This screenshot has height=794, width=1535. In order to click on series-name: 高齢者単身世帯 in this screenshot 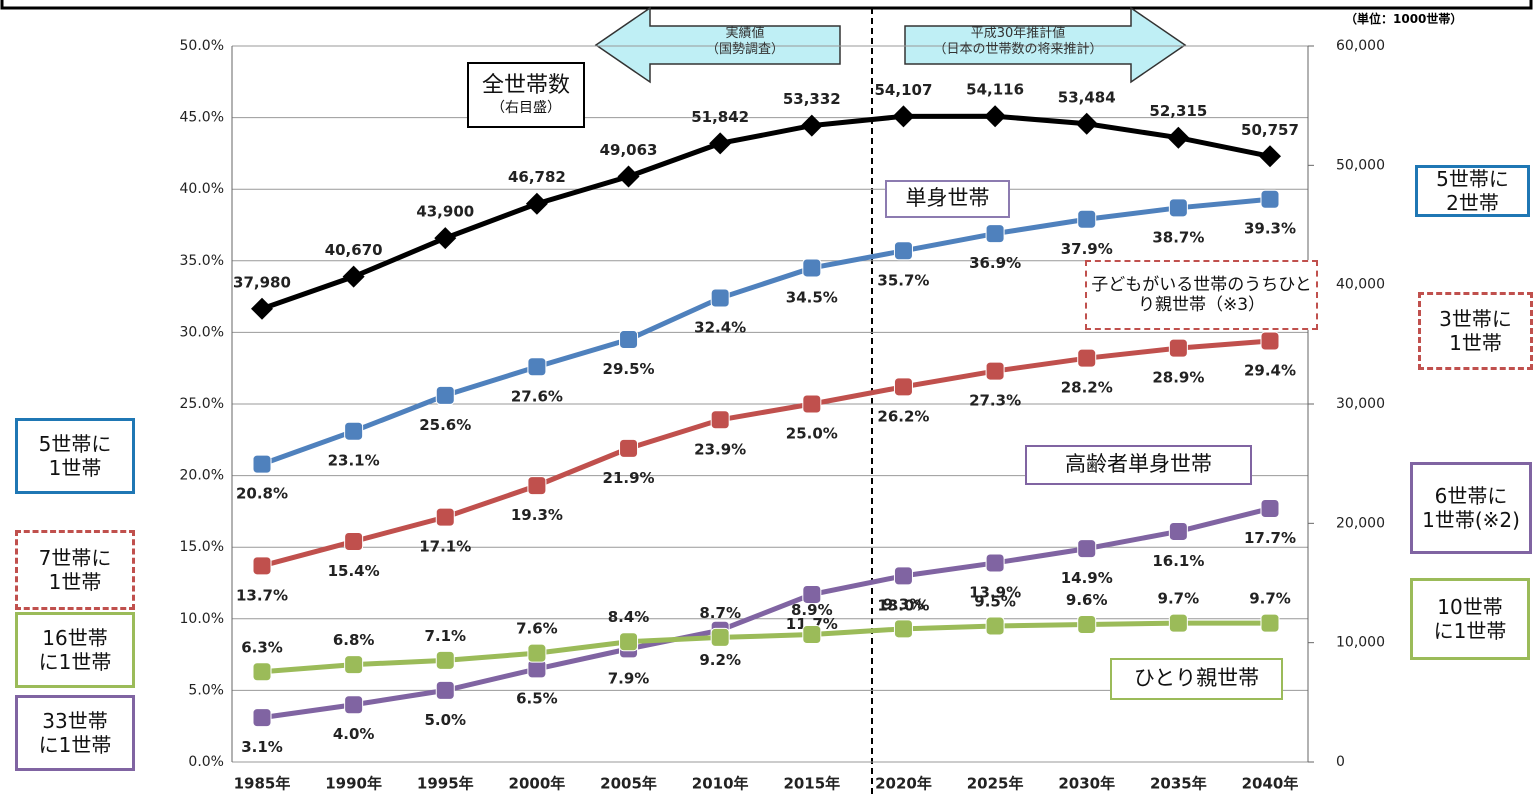, I will do `click(1138, 464)`.